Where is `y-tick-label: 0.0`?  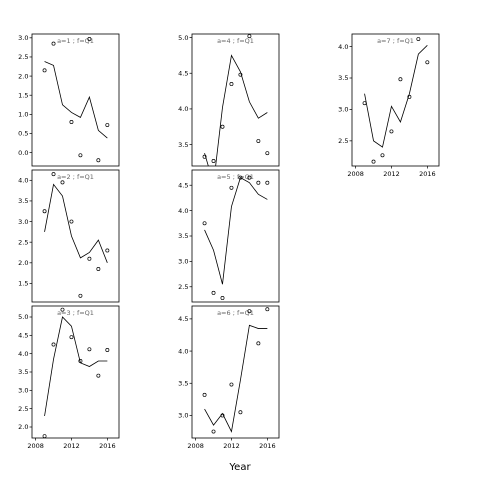 y-tick-label: 0.0 is located at coordinates (23, 153).